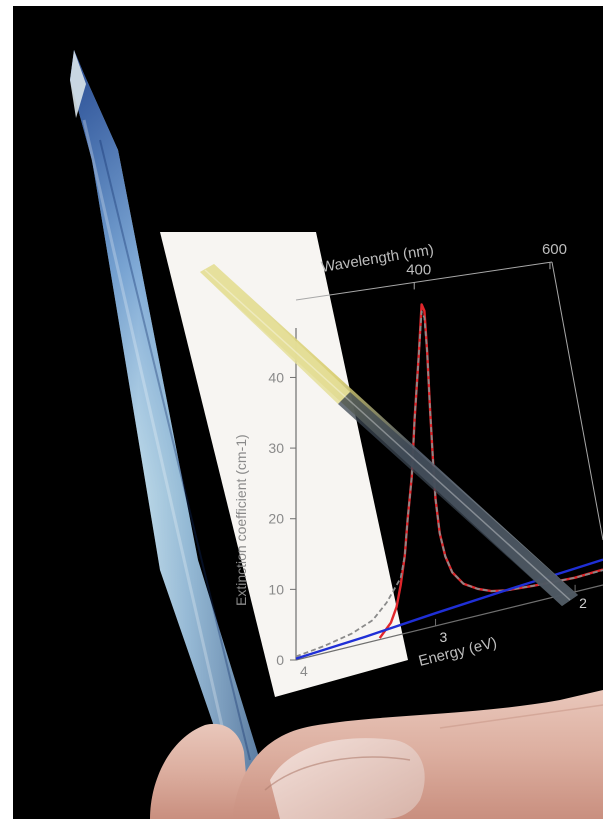 The image size is (603, 819). What do you see at coordinates (276, 589) in the screenshot?
I see `y-tick-label: 10` at bounding box center [276, 589].